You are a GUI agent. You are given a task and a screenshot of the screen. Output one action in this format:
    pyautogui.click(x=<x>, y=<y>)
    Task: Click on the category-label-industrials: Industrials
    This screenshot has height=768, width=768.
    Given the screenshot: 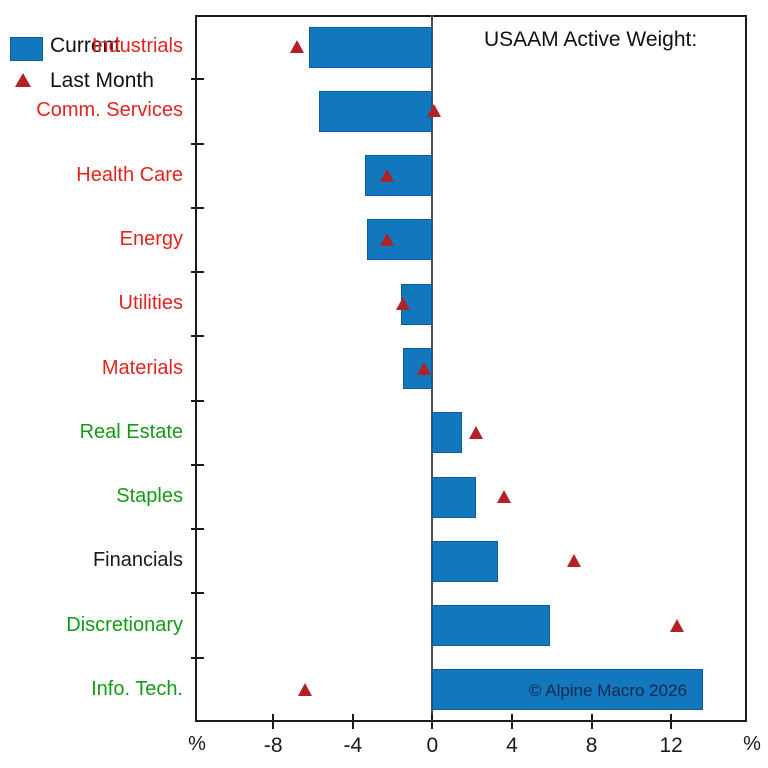 What is the action you would take?
    pyautogui.click(x=137, y=46)
    